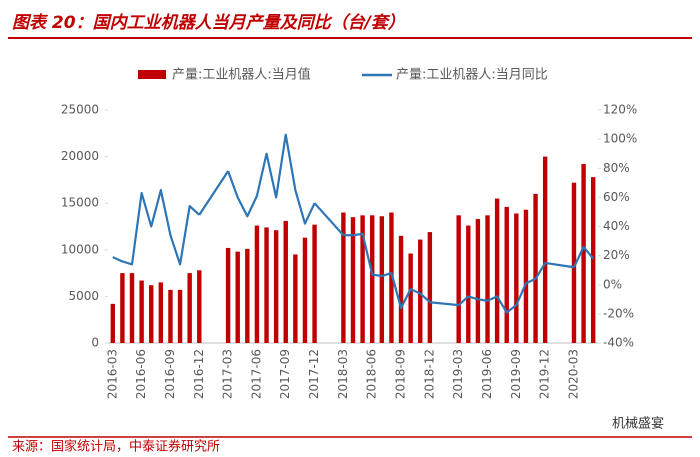 This screenshot has width=700, height=457. What do you see at coordinates (80, 110) in the screenshot?
I see `y-tick-label: 25000` at bounding box center [80, 110].